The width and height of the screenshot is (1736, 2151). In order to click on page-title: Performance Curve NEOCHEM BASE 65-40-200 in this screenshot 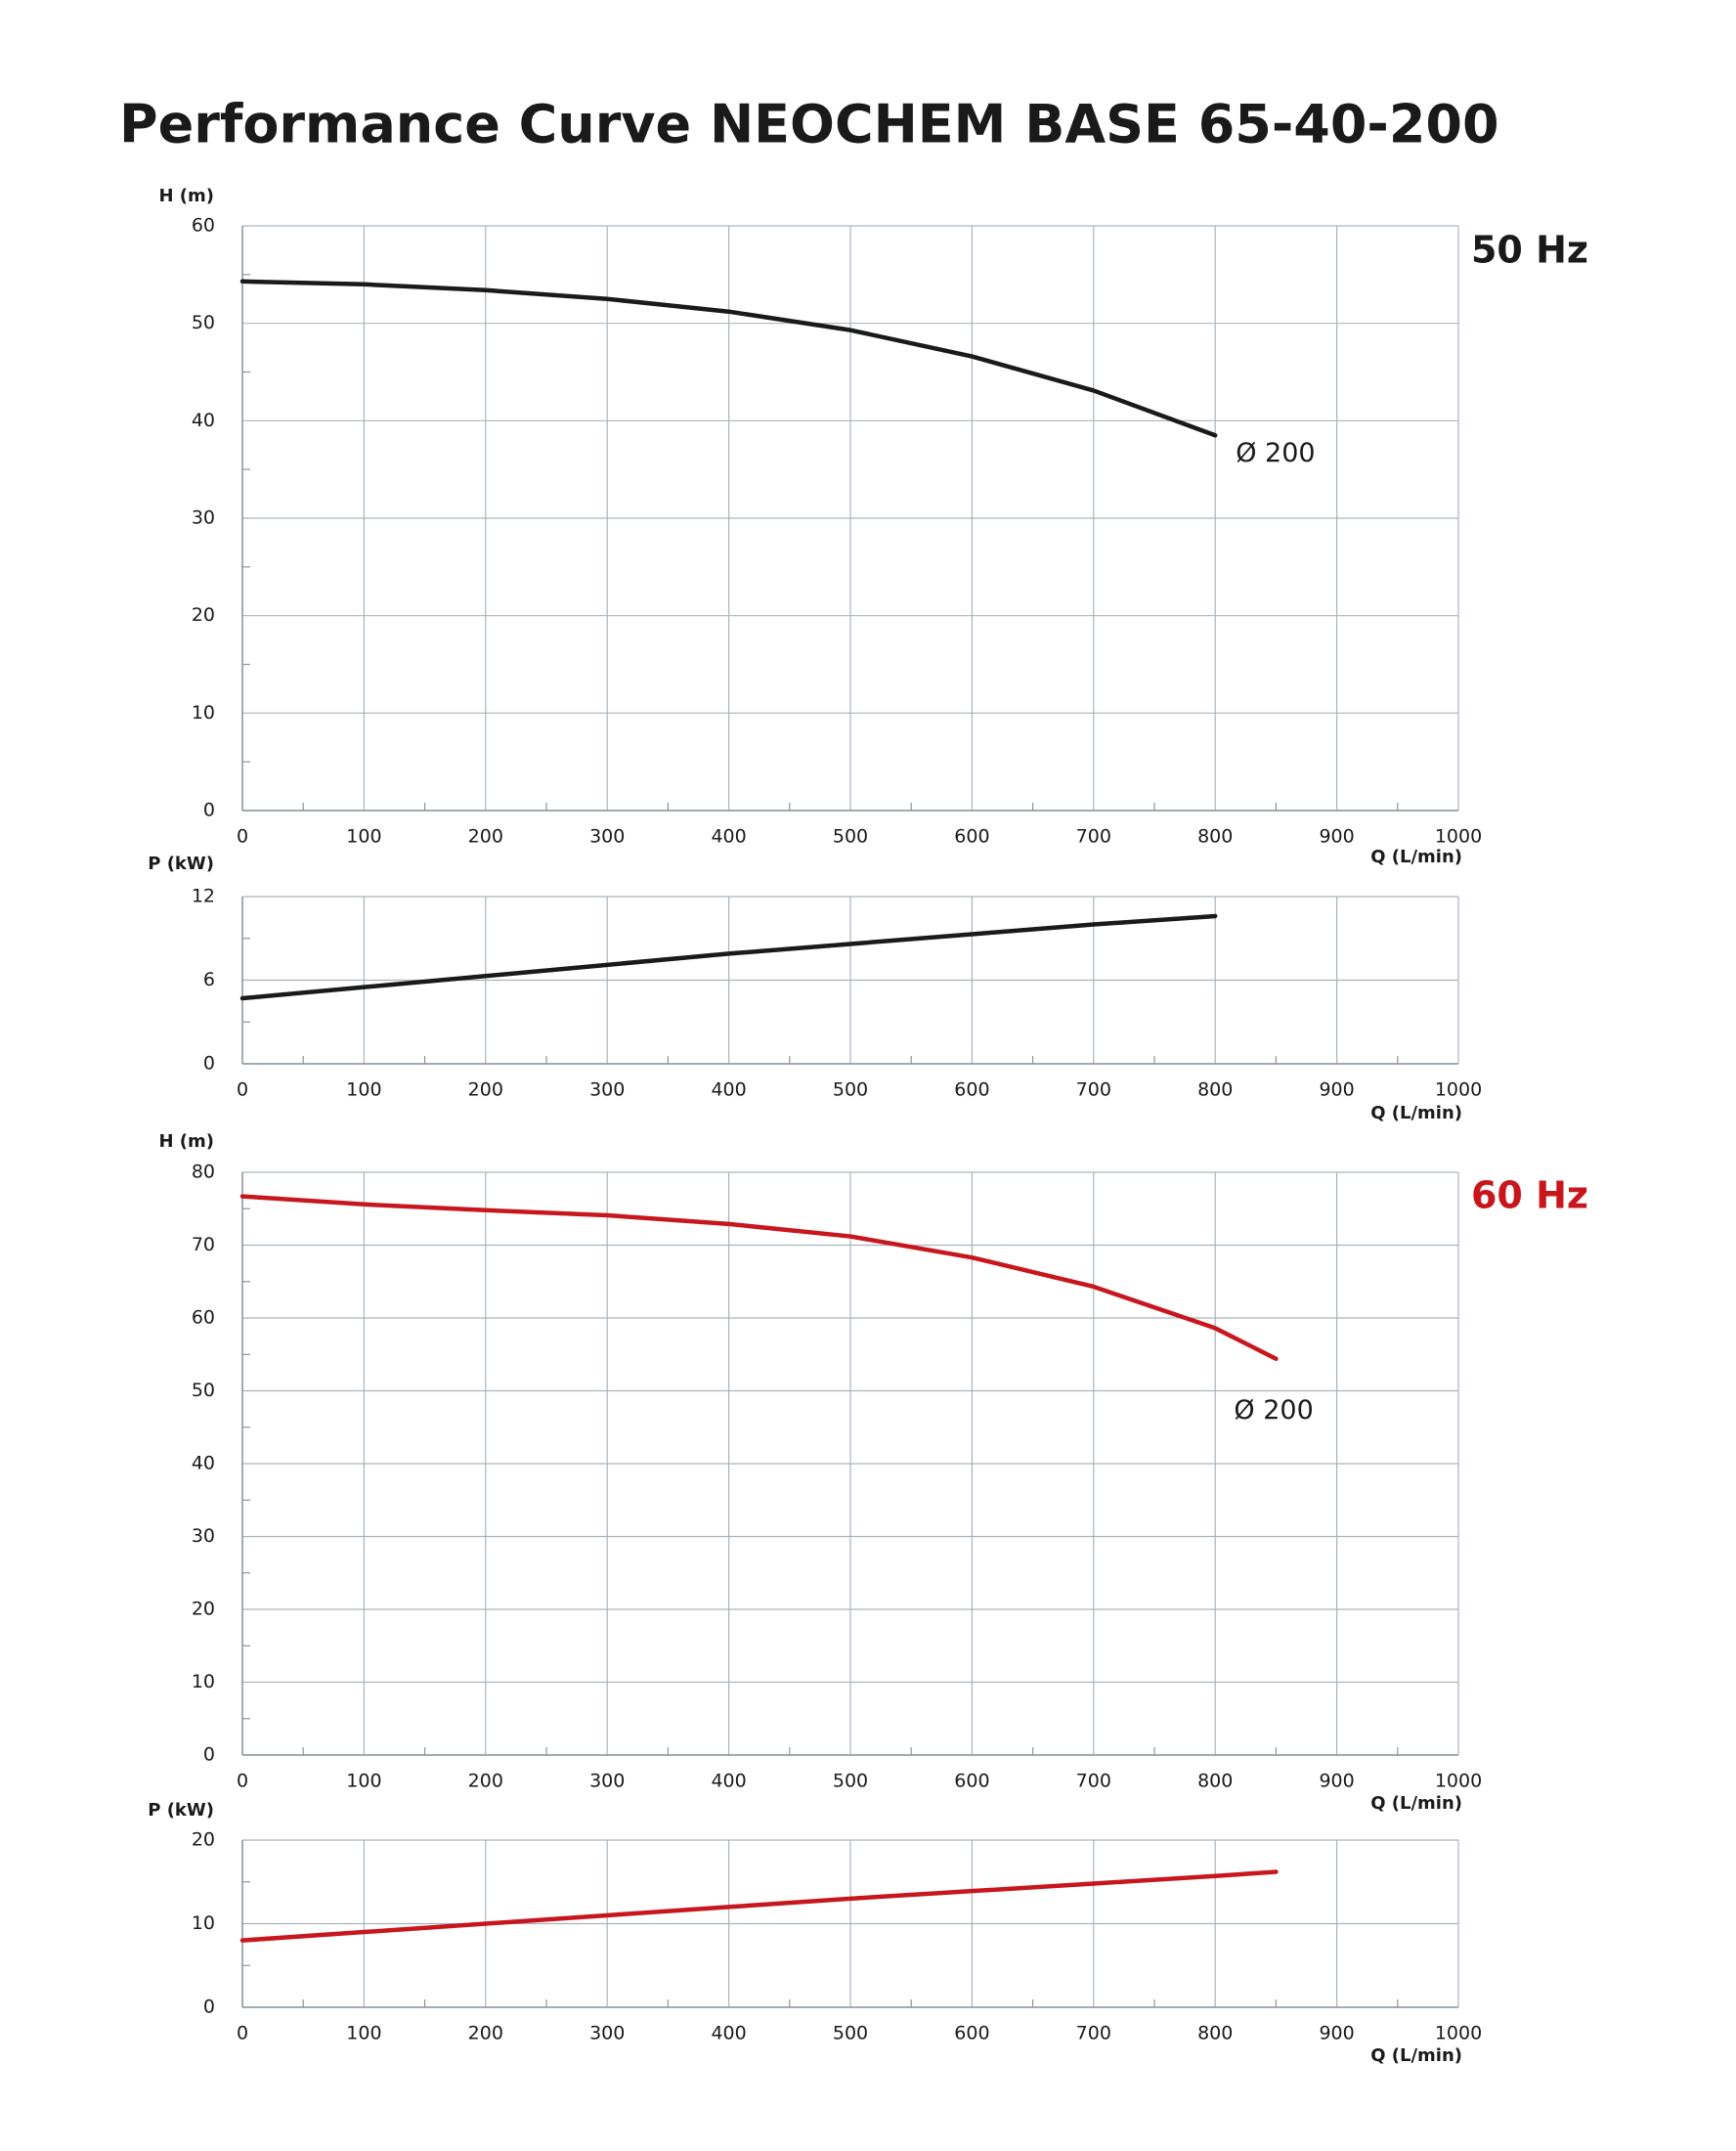, I will do `click(809, 125)`.